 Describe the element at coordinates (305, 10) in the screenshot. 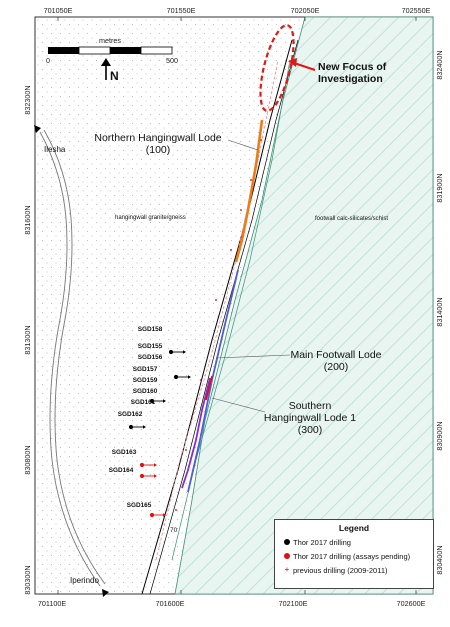

I see `top-coord-3: 702050E` at that location.